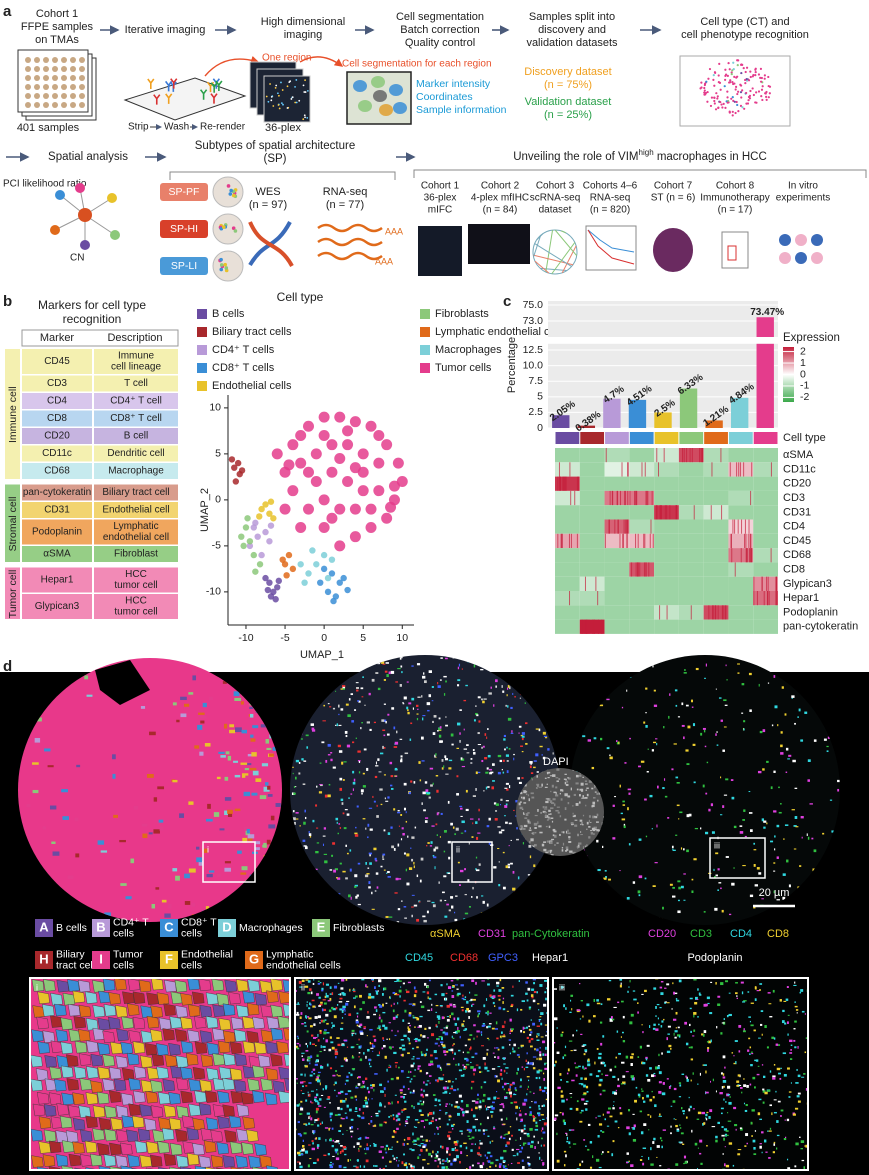  I want to click on cell-type-swatch, so click(641, 438).